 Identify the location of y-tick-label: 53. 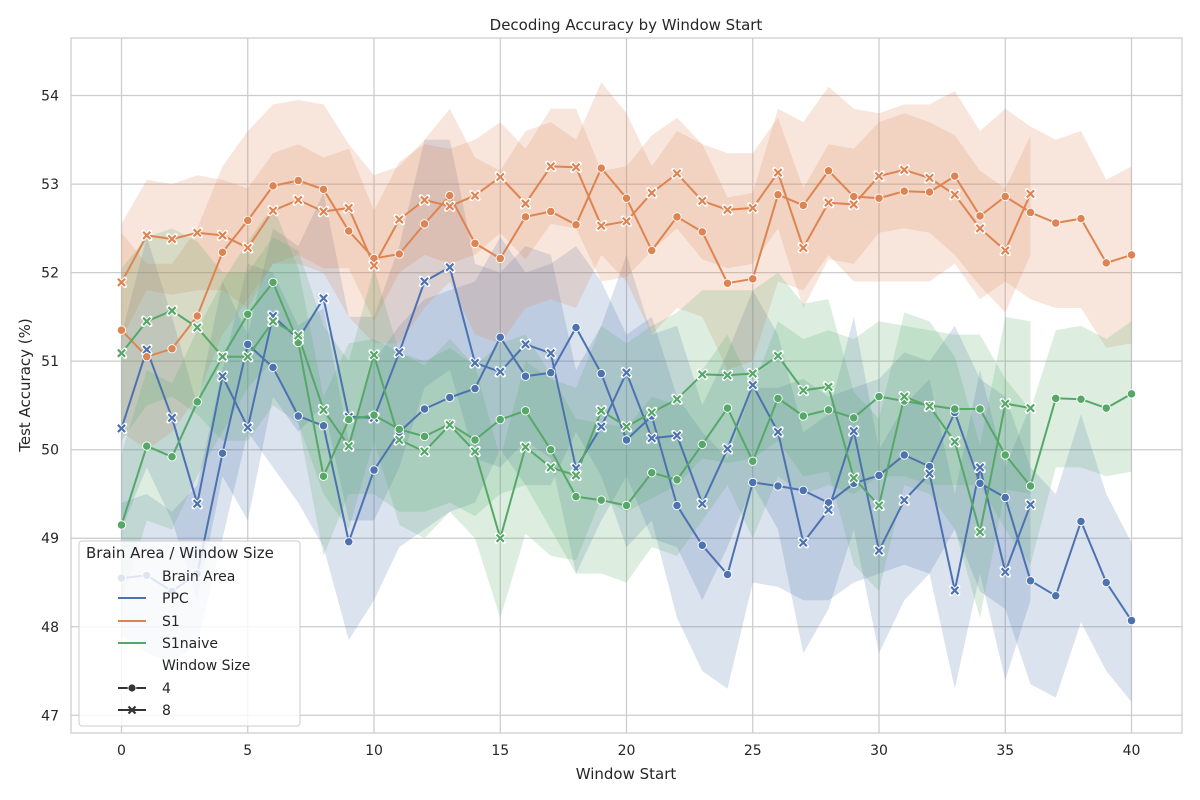
(50, 185).